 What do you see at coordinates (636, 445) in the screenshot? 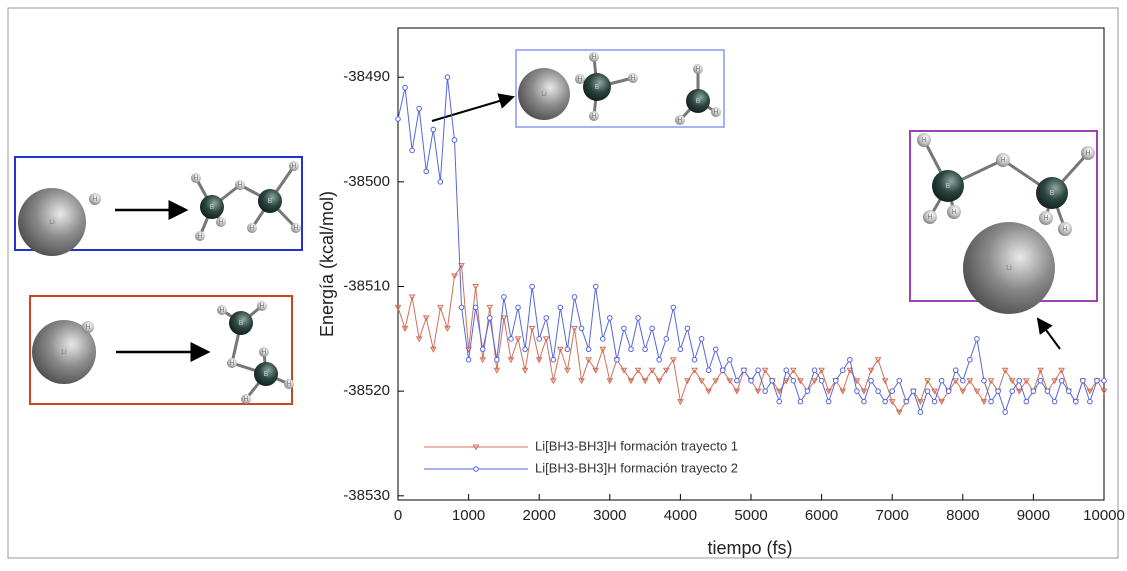
I see `legend-label: Li[BH3-BH3]H formación trayecto 1` at bounding box center [636, 445].